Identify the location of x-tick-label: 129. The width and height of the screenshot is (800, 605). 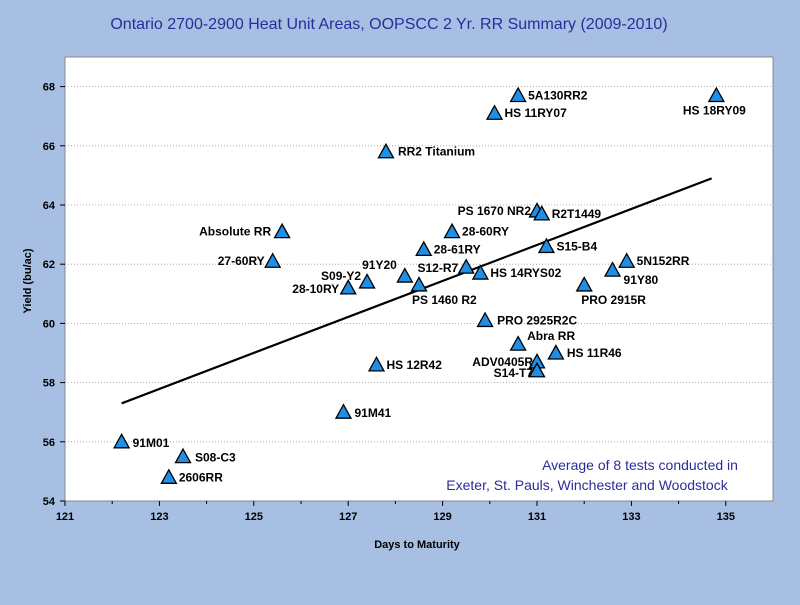
(442, 517).